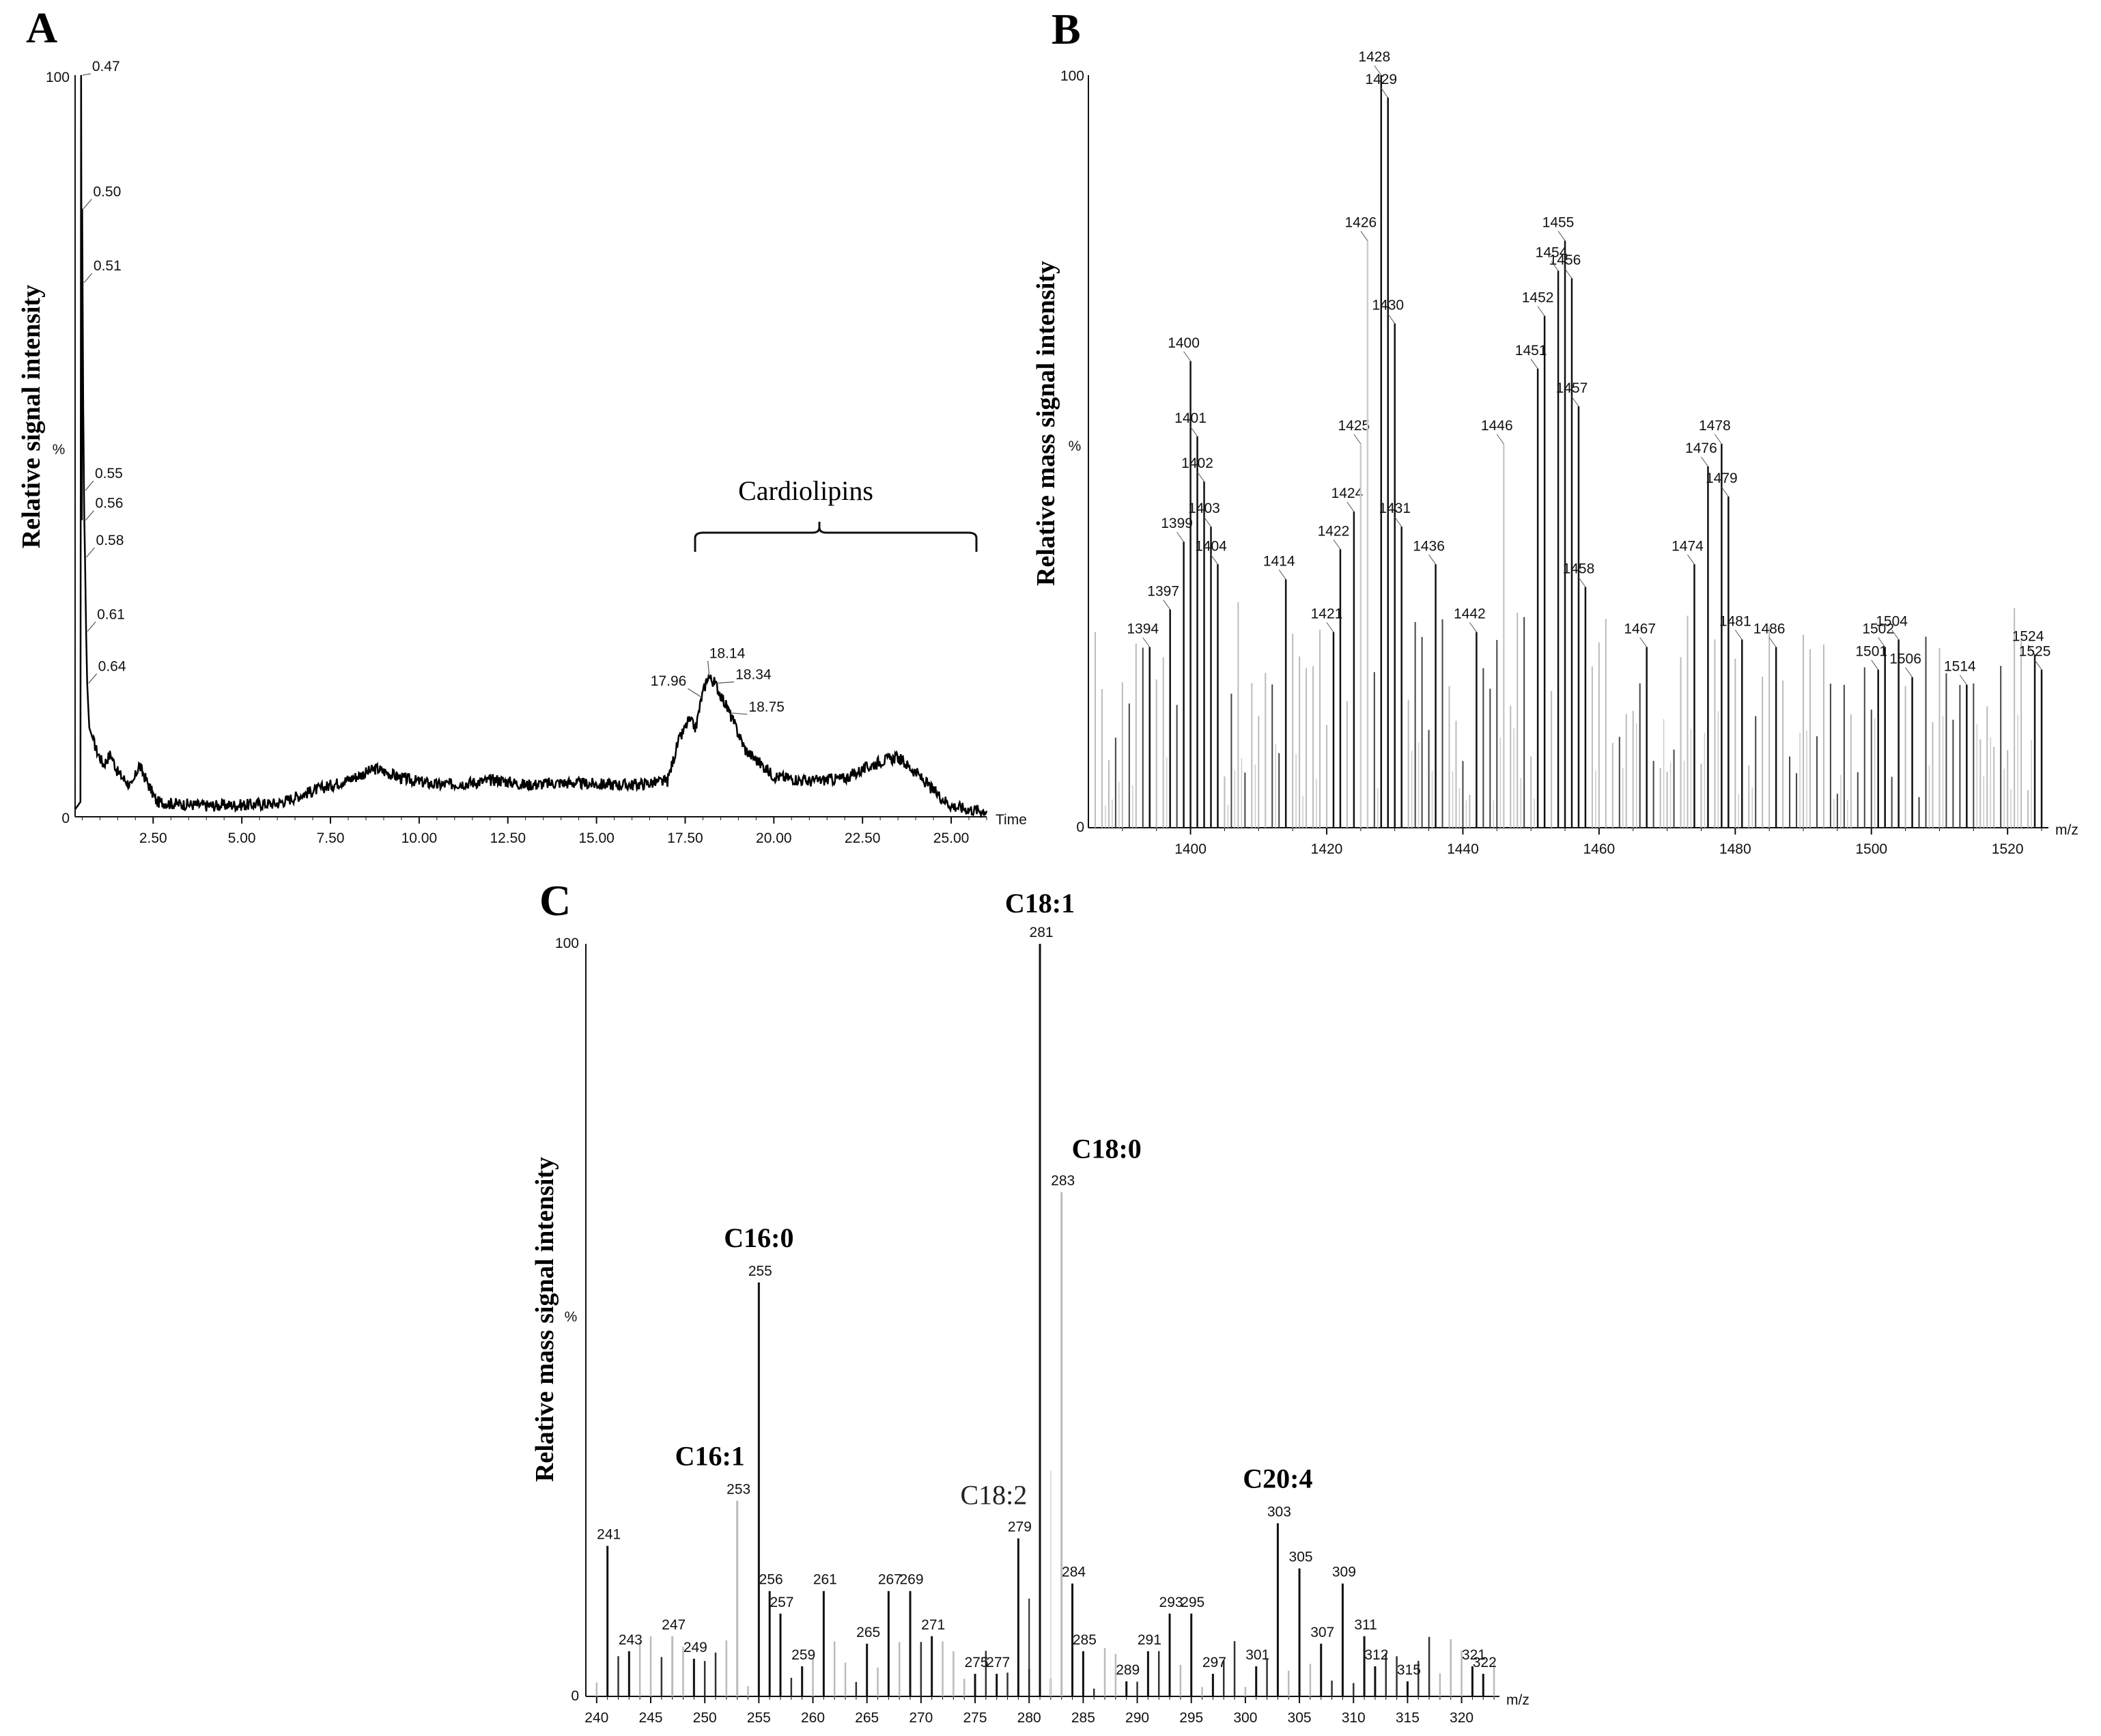 Image resolution: width=2101 pixels, height=1736 pixels. I want to click on panel-b-peak-label: 1436, so click(1429, 546).